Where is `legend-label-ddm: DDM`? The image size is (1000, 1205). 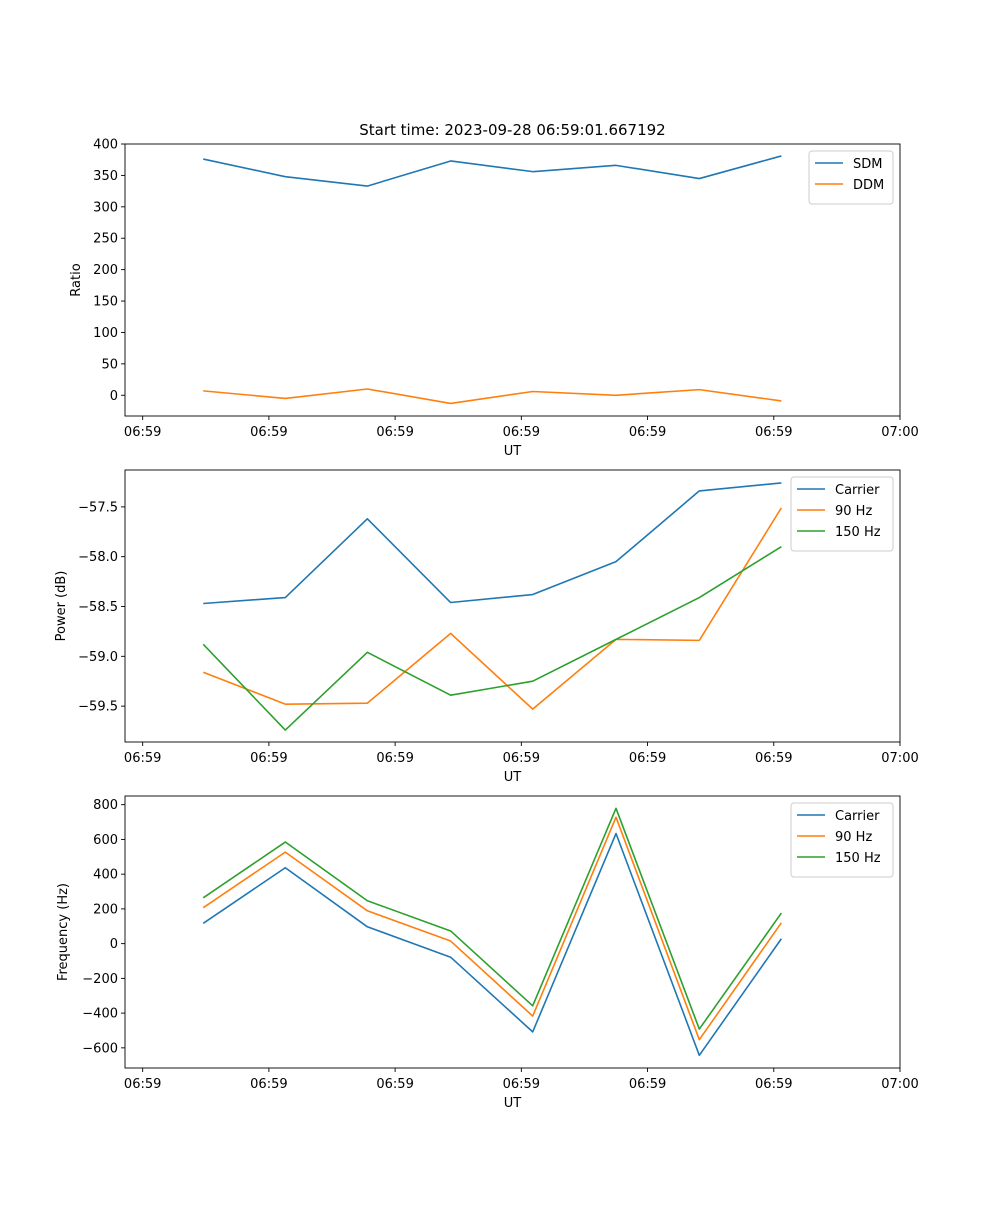
legend-label-ddm: DDM is located at coordinates (868, 185).